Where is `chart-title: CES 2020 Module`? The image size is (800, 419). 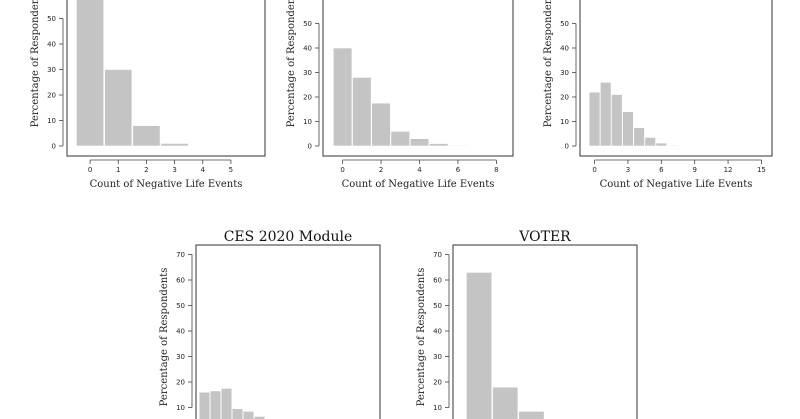 chart-title: CES 2020 Module is located at coordinates (288, 237).